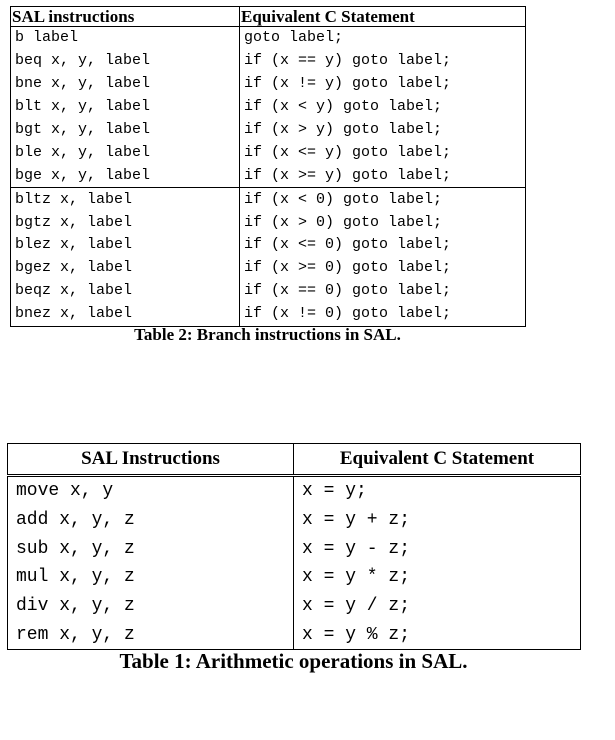  Describe the element at coordinates (382, 291) in the screenshot. I see `c-statement-cell: if (x == 0) goto label;` at that location.